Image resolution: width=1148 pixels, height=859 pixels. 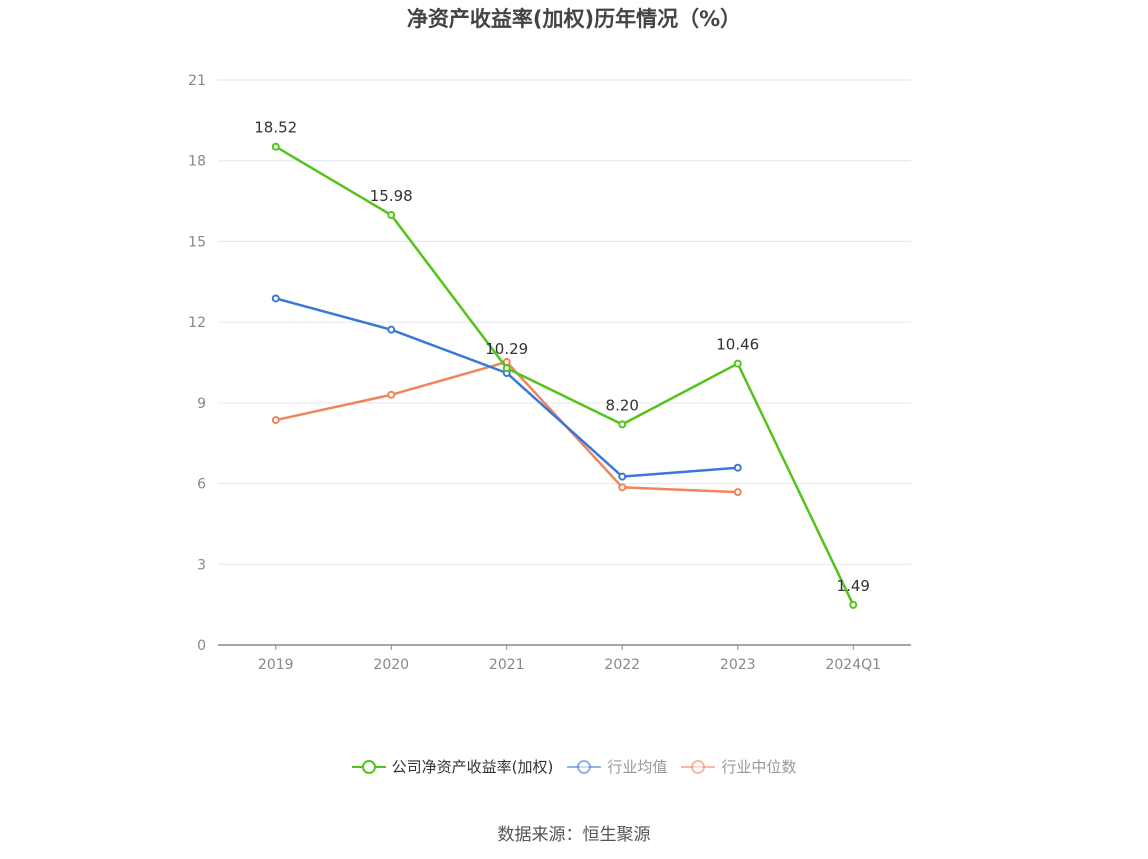 I want to click on y-tick-label: 9, so click(x=201, y=404).